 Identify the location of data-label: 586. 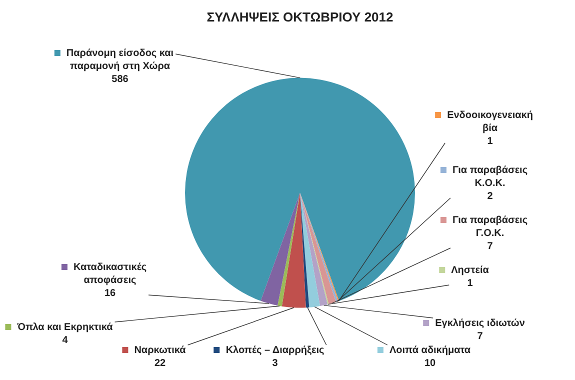
(120, 79).